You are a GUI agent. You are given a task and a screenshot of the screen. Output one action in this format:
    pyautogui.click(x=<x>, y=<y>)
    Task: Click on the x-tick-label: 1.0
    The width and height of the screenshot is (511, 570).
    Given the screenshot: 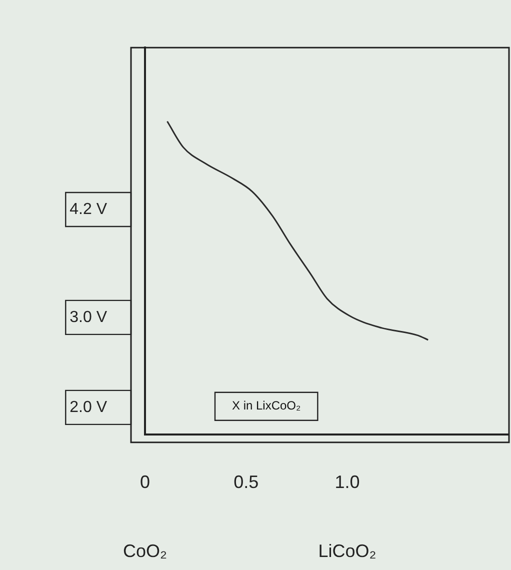 What is the action you would take?
    pyautogui.click(x=347, y=482)
    